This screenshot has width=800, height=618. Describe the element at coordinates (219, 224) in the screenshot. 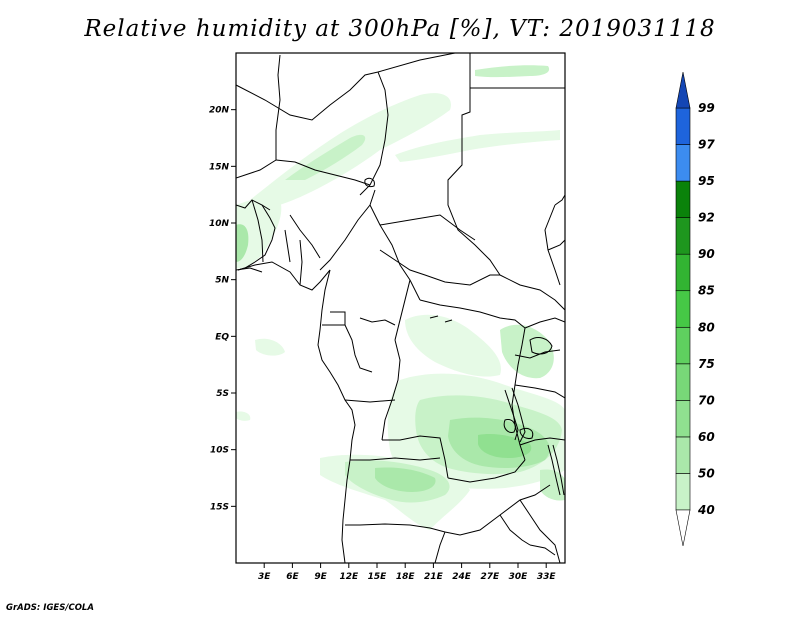

I see `lat-tick-label: 10N` at that location.